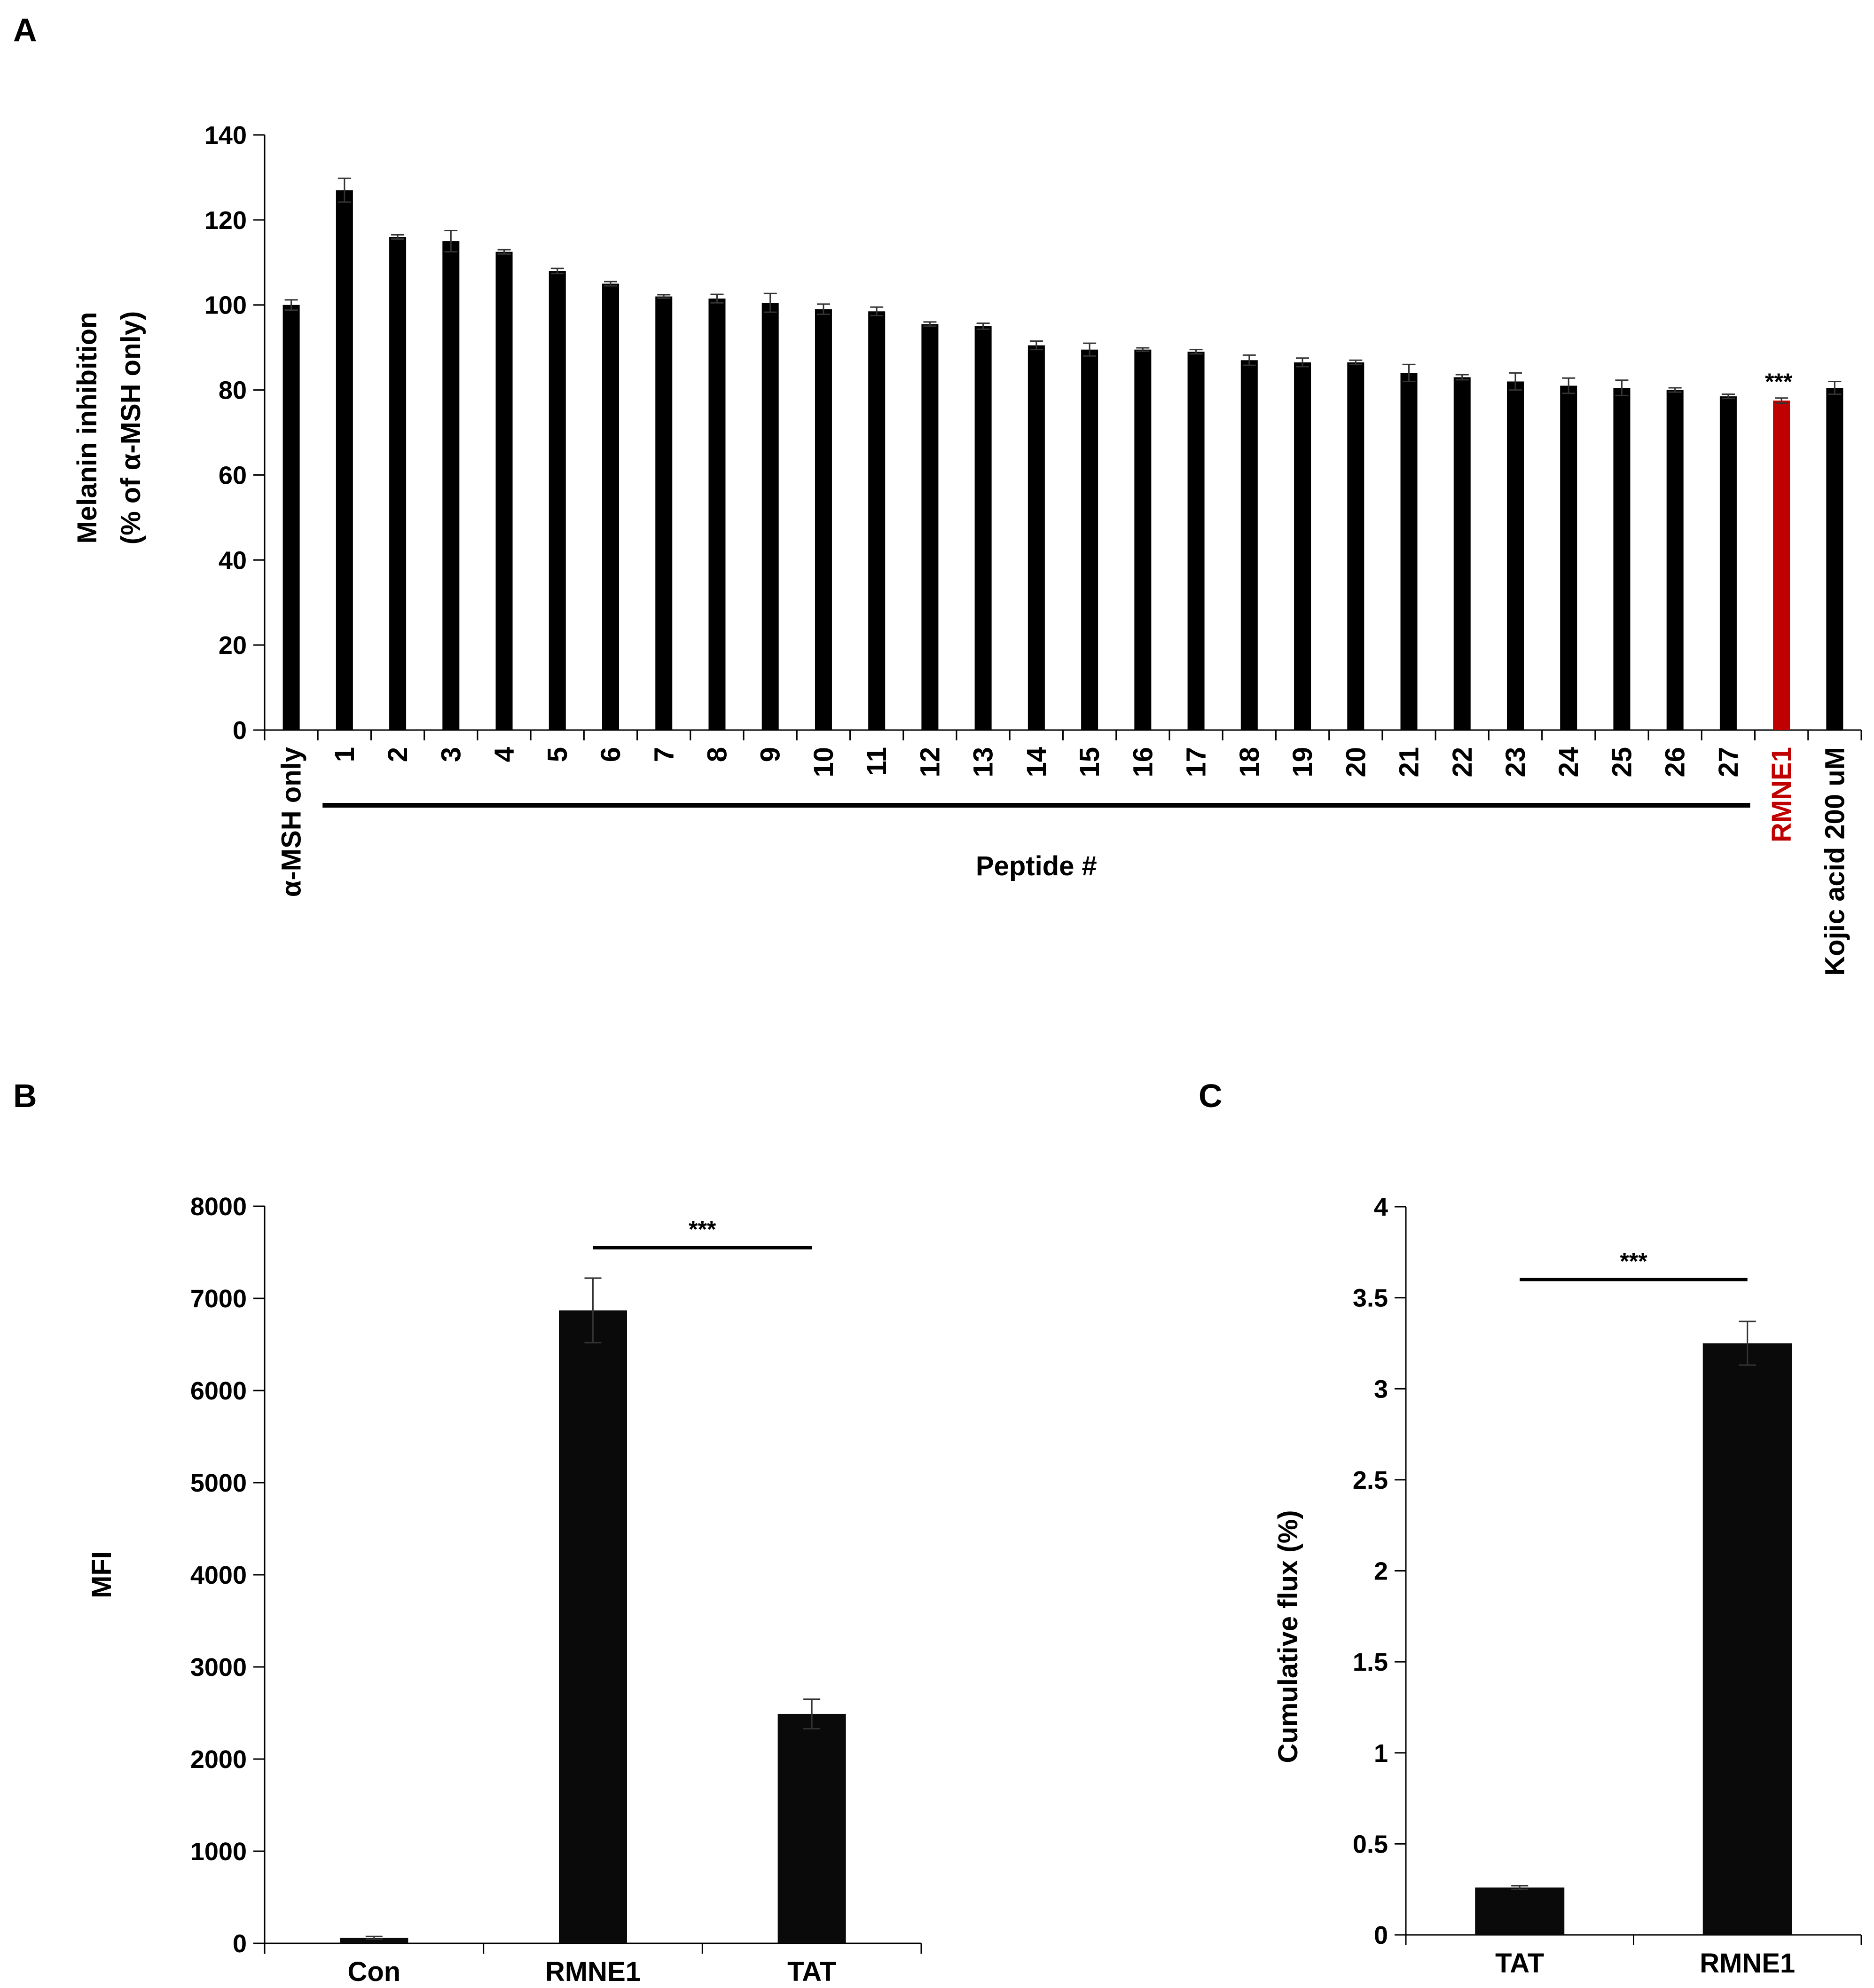 This screenshot has height=1988, width=1874. I want to click on y-tick-label: 8000, so click(218, 1207).